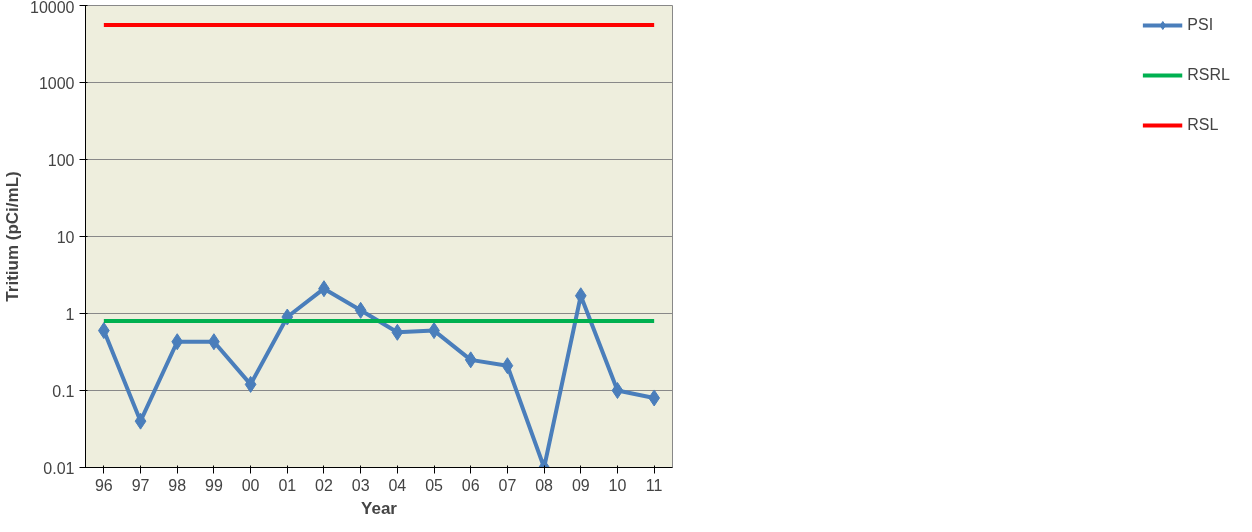 The height and width of the screenshot is (532, 1252). Describe the element at coordinates (434, 485) in the screenshot. I see `x-tick-label: 05` at that location.